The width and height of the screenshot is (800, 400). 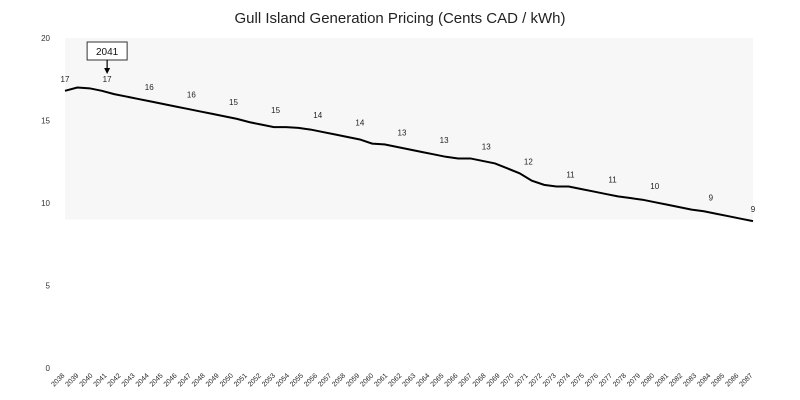 What do you see at coordinates (381, 380) in the screenshot?
I see `x-tick-label: 2061` at bounding box center [381, 380].